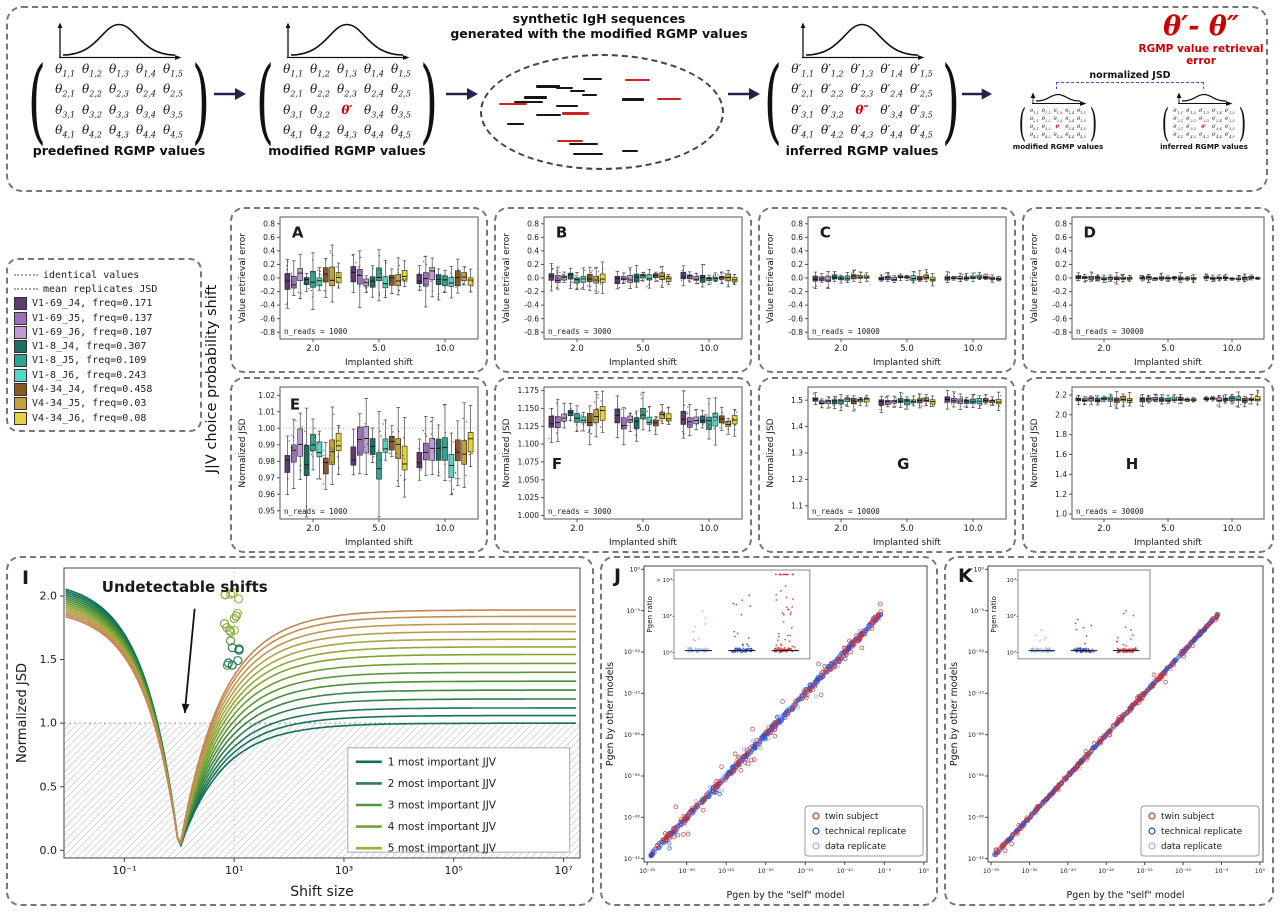  What do you see at coordinates (862, 131) in the screenshot?
I see `matrix-cell: θ′4,3` at bounding box center [862, 131].